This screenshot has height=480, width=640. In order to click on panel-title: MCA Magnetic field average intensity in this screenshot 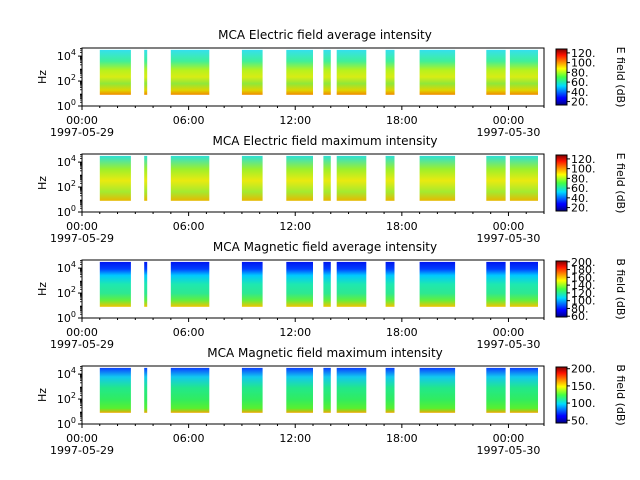, I will do `click(325, 247)`.